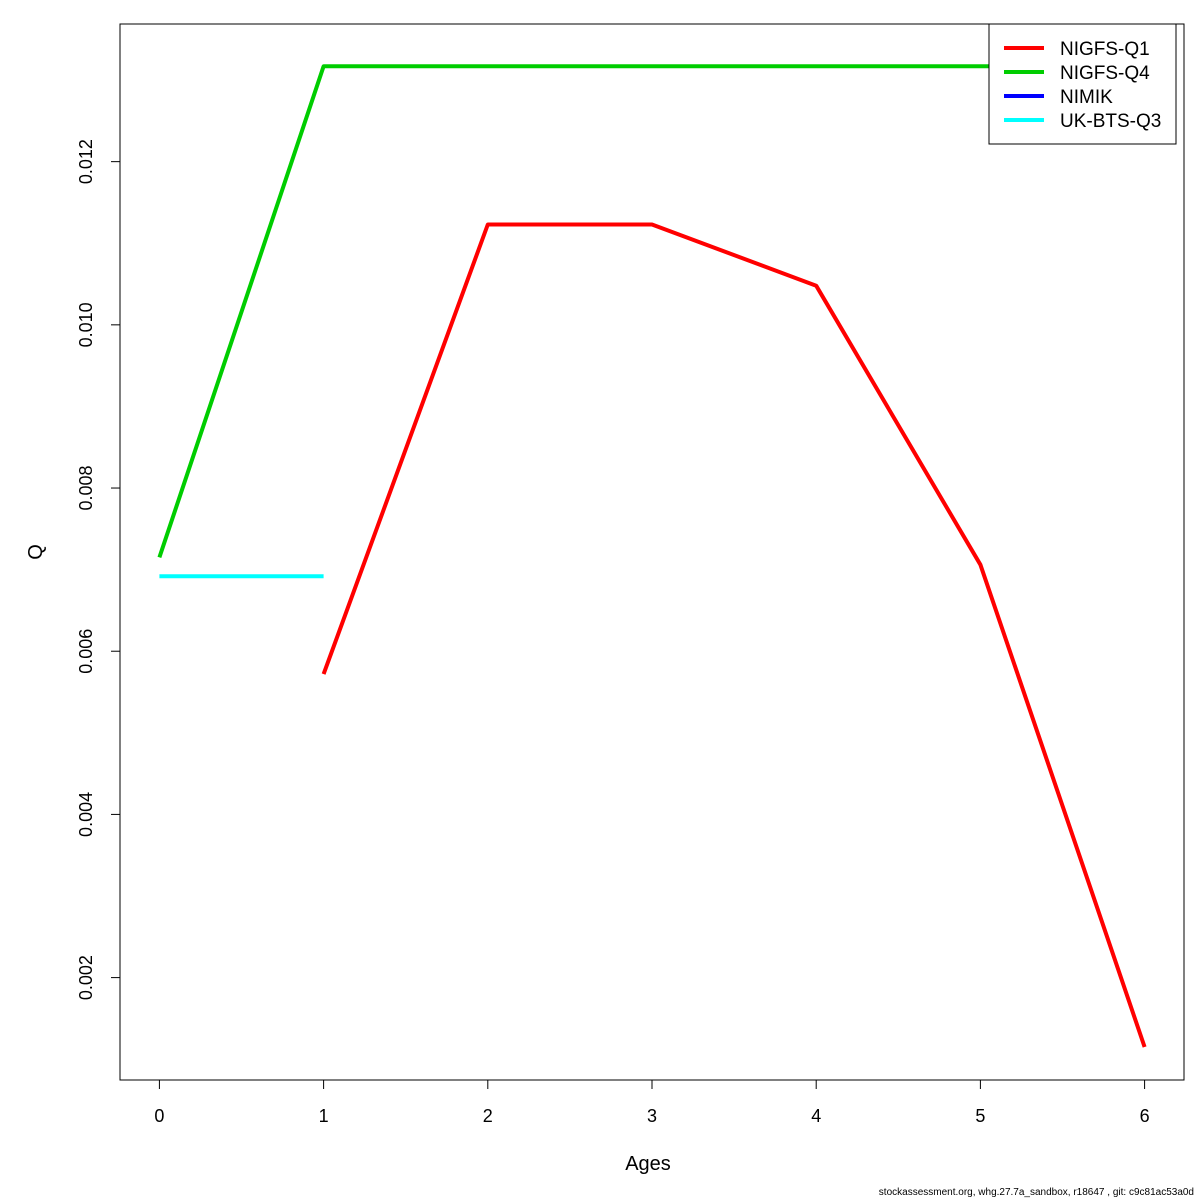 The width and height of the screenshot is (1200, 1200). What do you see at coordinates (652, 1102) in the screenshot?
I see `x-axis: 0 1 2 3 4 5 6` at bounding box center [652, 1102].